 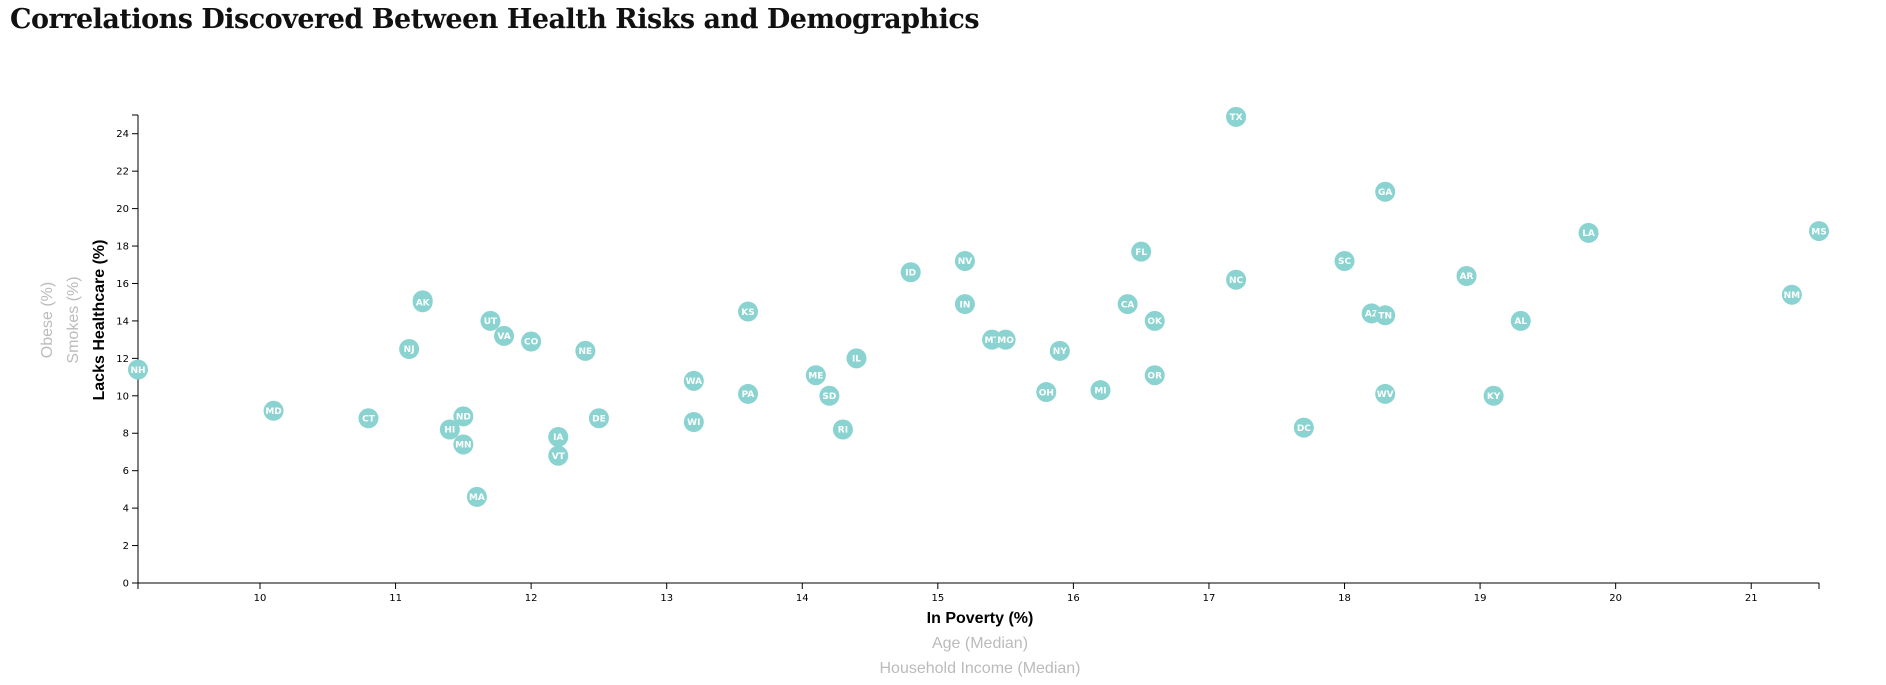 I want to click on state-point-oh: OH, so click(x=1046, y=392).